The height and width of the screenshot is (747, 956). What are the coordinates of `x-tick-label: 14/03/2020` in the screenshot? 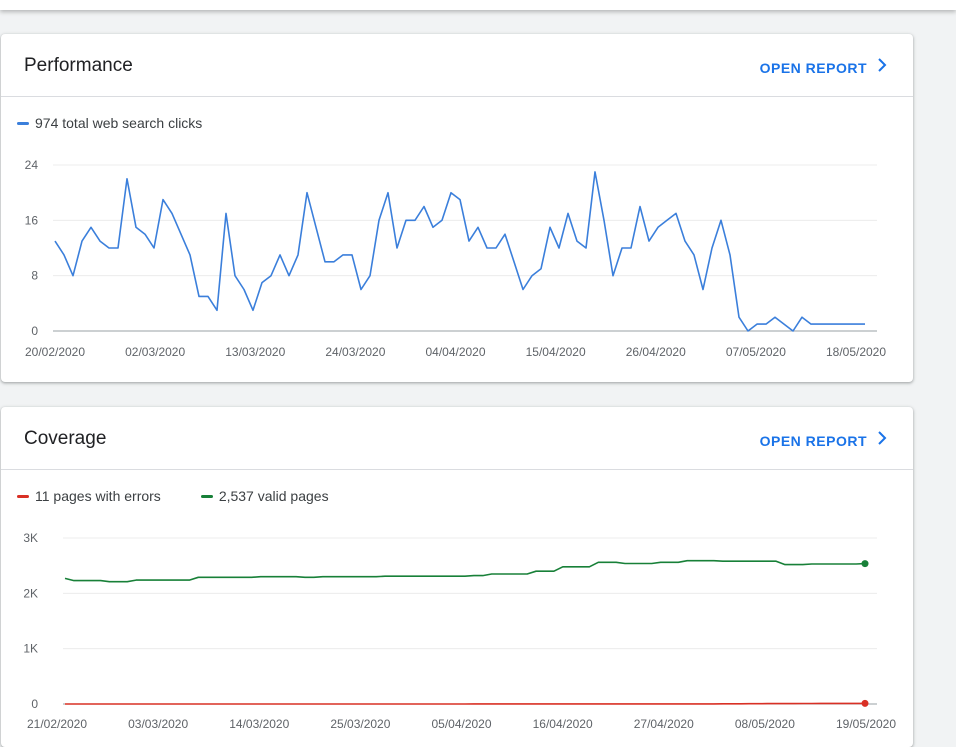 It's located at (259, 724).